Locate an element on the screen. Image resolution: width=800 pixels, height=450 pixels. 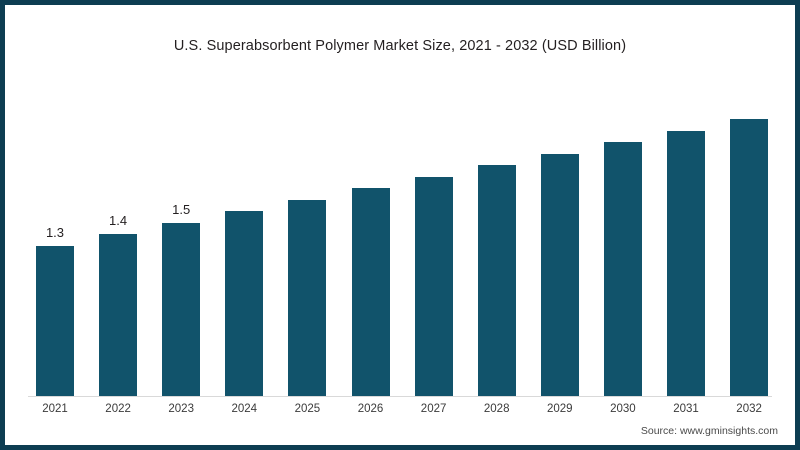
x-tick-2023: 2023 is located at coordinates (181, 409).